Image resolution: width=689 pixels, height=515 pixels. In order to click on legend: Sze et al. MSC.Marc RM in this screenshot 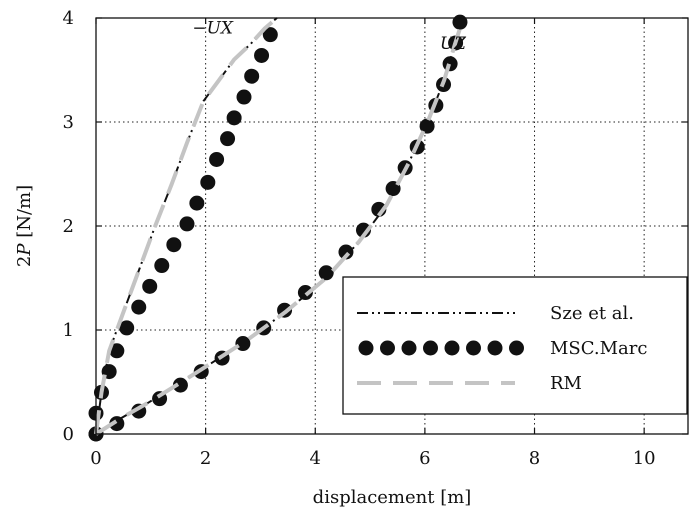, I will do `click(515, 345)`.